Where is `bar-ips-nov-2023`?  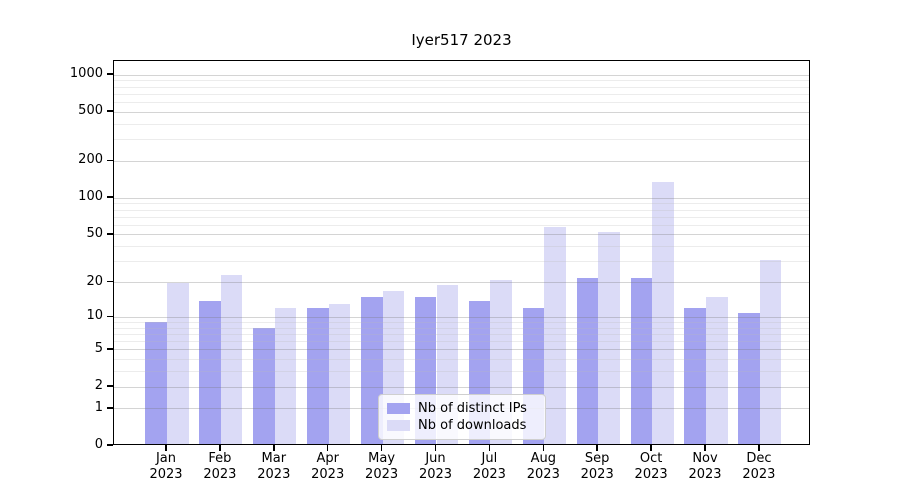
bar-ips-nov-2023 is located at coordinates (695, 376).